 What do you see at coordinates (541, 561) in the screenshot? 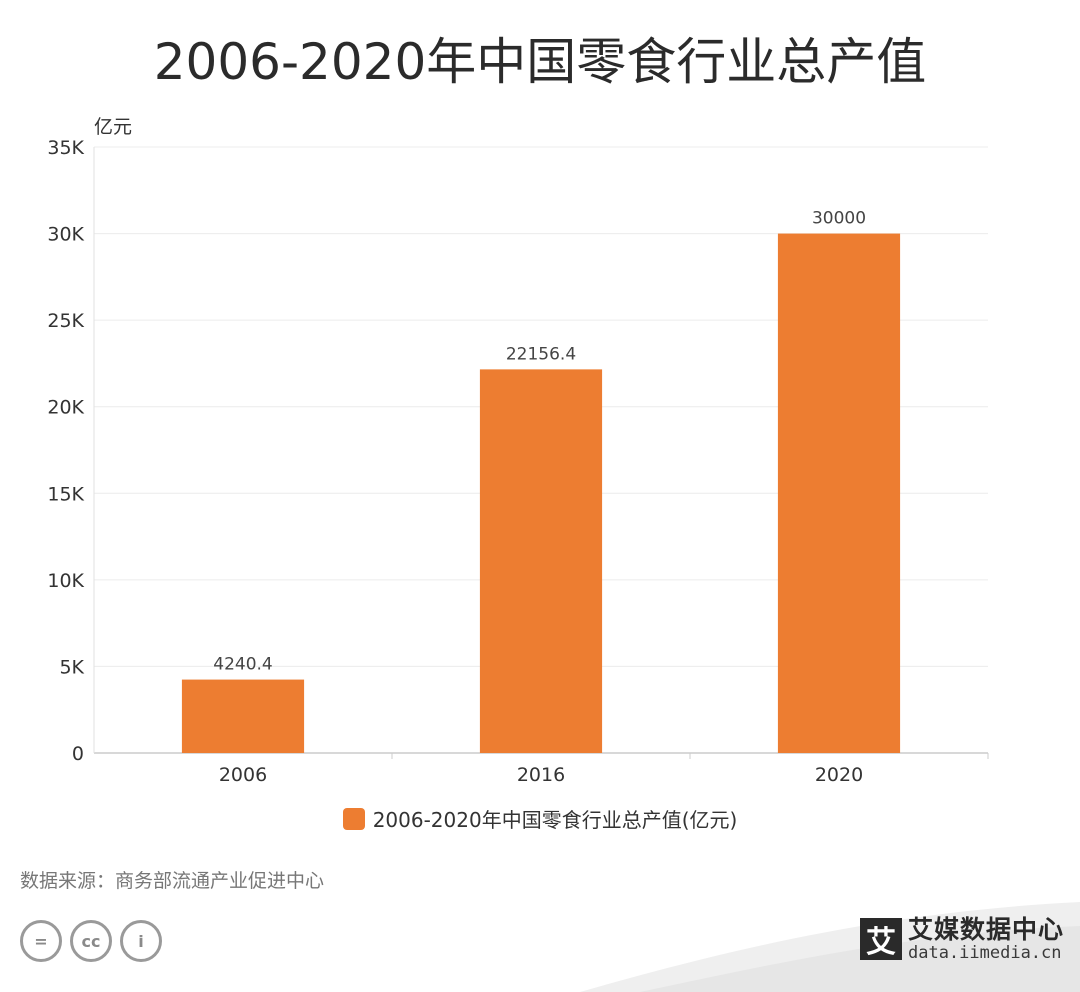
I see `bar-2016` at bounding box center [541, 561].